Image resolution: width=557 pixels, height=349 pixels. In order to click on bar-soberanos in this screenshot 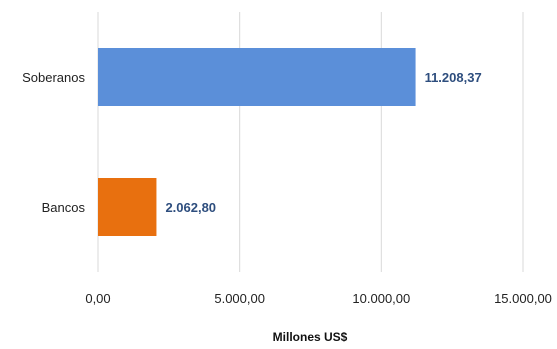, I will do `click(257, 77)`.